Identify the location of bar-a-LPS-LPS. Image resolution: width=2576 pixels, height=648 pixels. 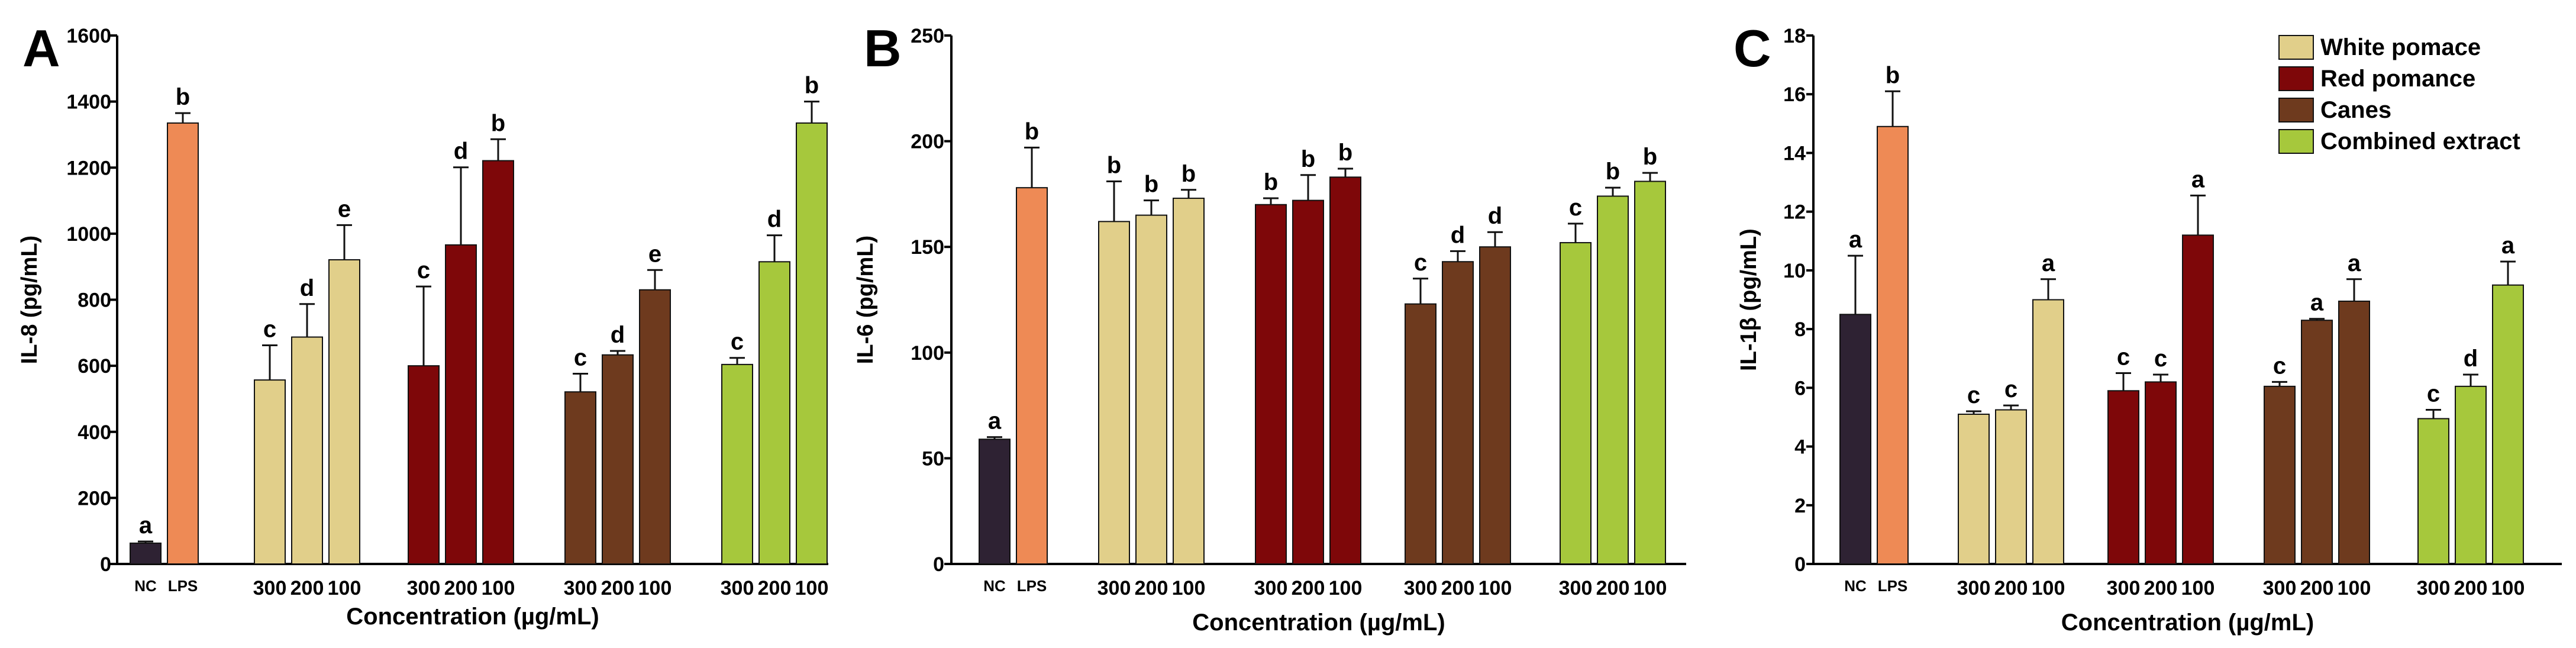
(183, 343).